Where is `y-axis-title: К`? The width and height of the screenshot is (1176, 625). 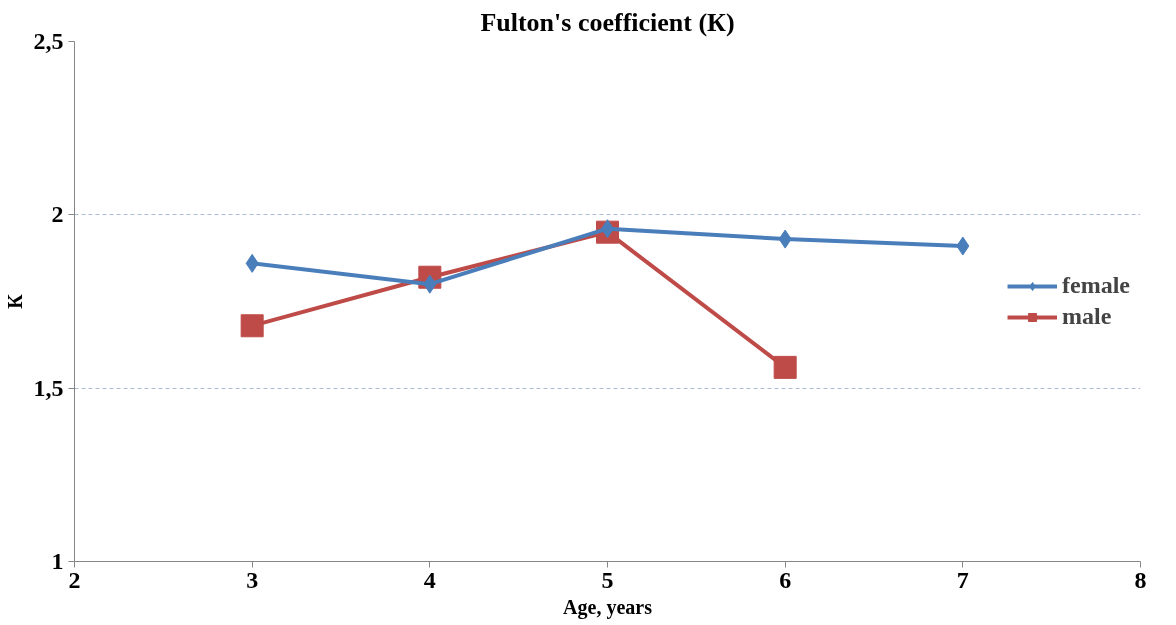
y-axis-title: К is located at coordinates (14, 301).